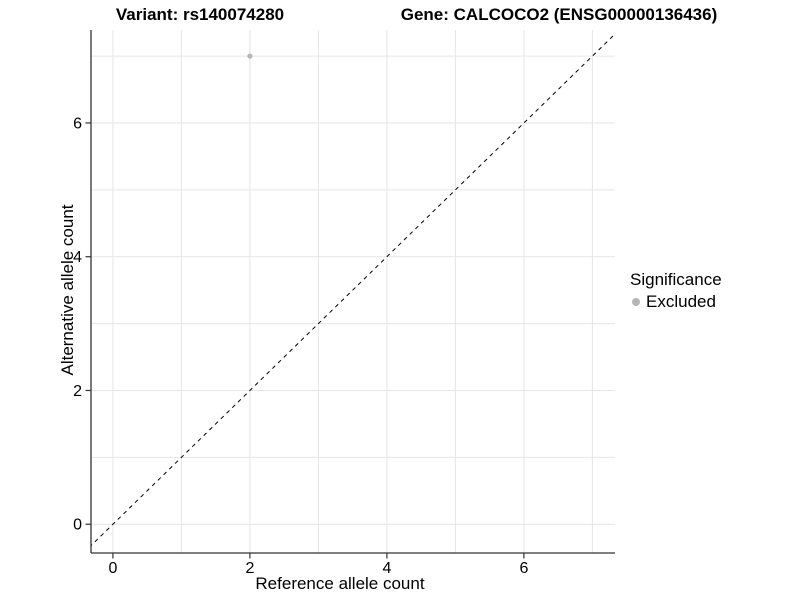  Describe the element at coordinates (77, 525) in the screenshot. I see `y-tick-label: 0` at that location.